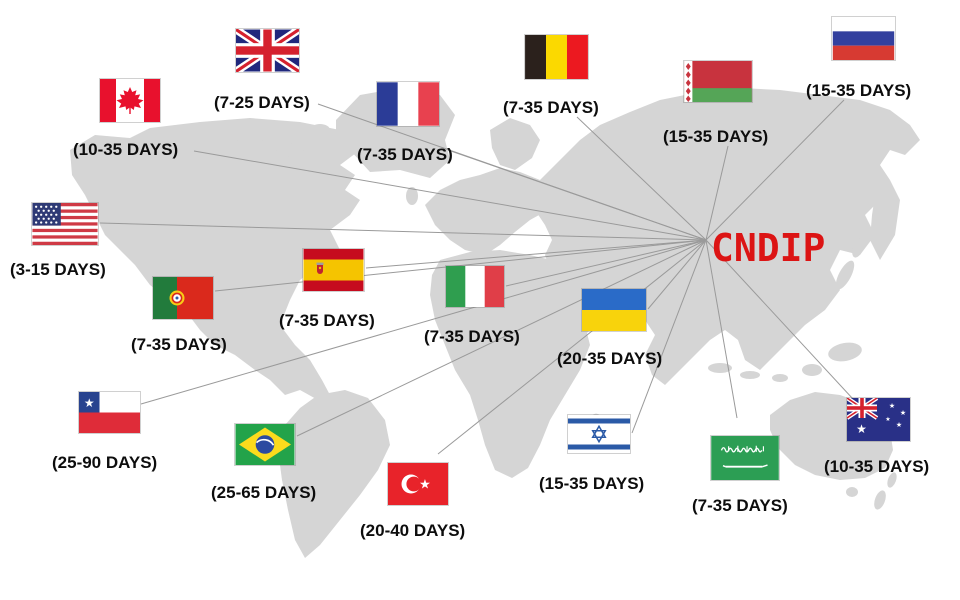  What do you see at coordinates (126, 149) in the screenshot?
I see `delivery-time-canada: (10-35 DAYS)` at bounding box center [126, 149].